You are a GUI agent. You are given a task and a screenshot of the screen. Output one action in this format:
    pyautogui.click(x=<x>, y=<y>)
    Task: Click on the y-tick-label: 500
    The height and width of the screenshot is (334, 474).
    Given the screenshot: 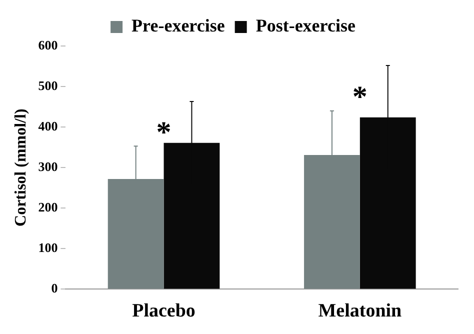 What is the action you would take?
    pyautogui.click(x=48, y=85)
    